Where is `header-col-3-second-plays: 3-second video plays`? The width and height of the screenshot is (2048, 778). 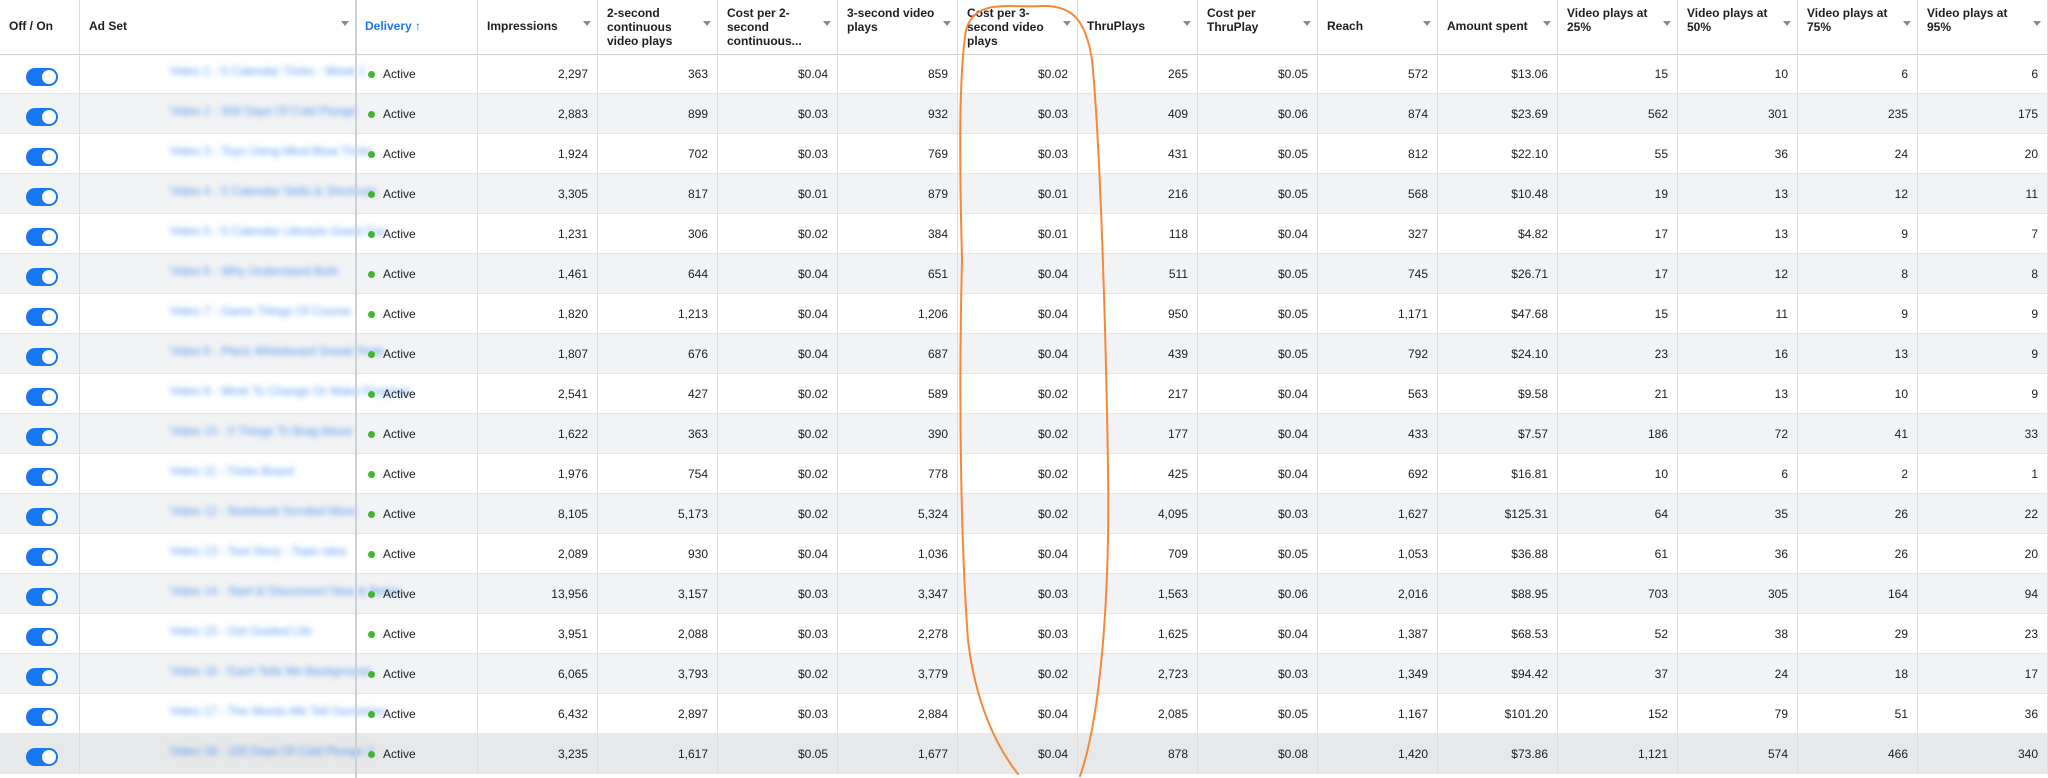
header-col-3-second-plays: 3-second video plays is located at coordinates (898, 27).